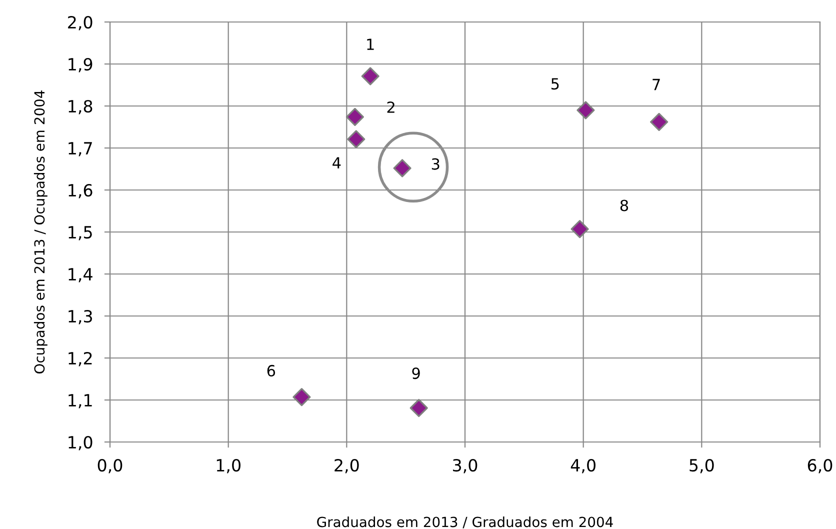 The height and width of the screenshot is (529, 836). I want to click on y-tick-label: 1,2, so click(80, 359).